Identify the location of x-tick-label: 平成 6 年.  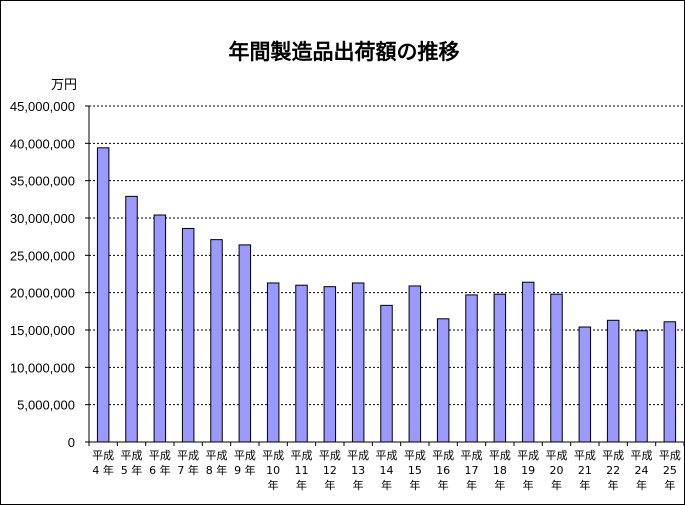
(160, 463).